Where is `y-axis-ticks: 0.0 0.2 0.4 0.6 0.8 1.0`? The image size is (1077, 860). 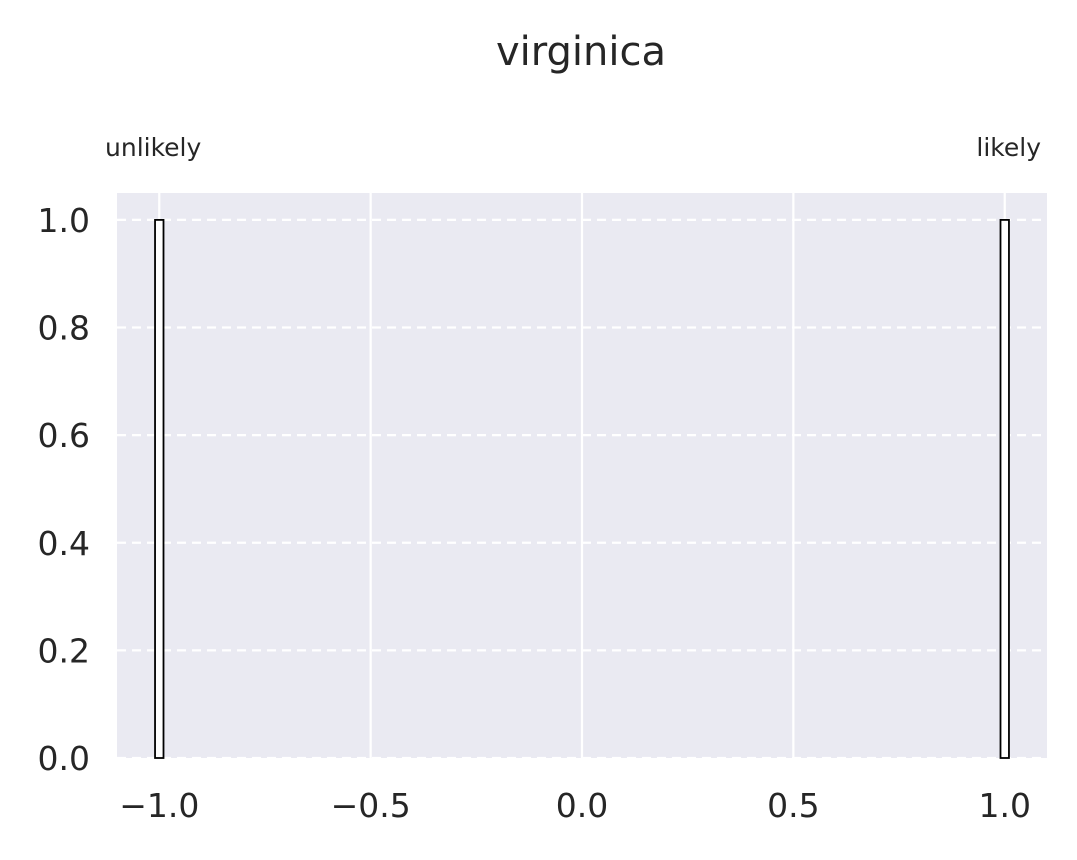 y-axis-ticks: 0.0 0.2 0.4 0.6 0.8 1.0 is located at coordinates (64, 489).